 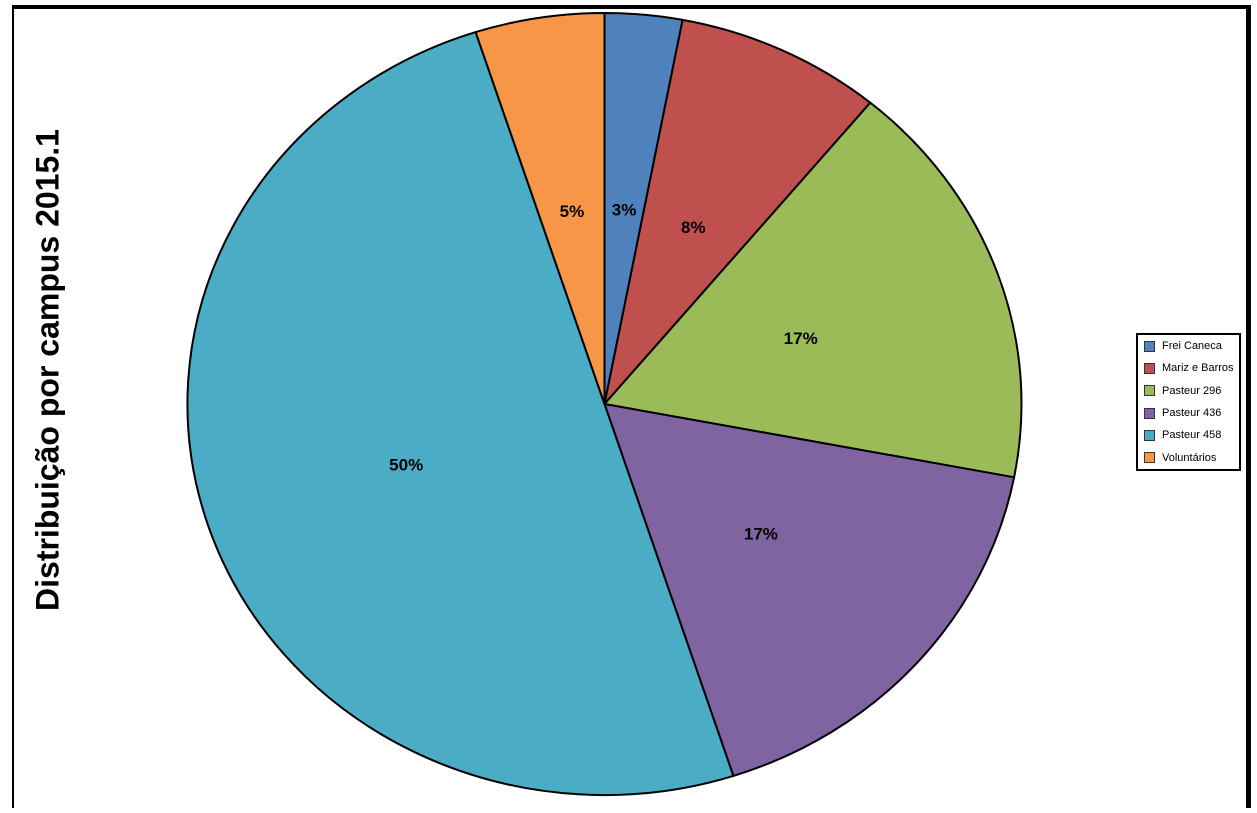 I want to click on slice-label-frei-caneca: 3%, so click(x=624, y=209).